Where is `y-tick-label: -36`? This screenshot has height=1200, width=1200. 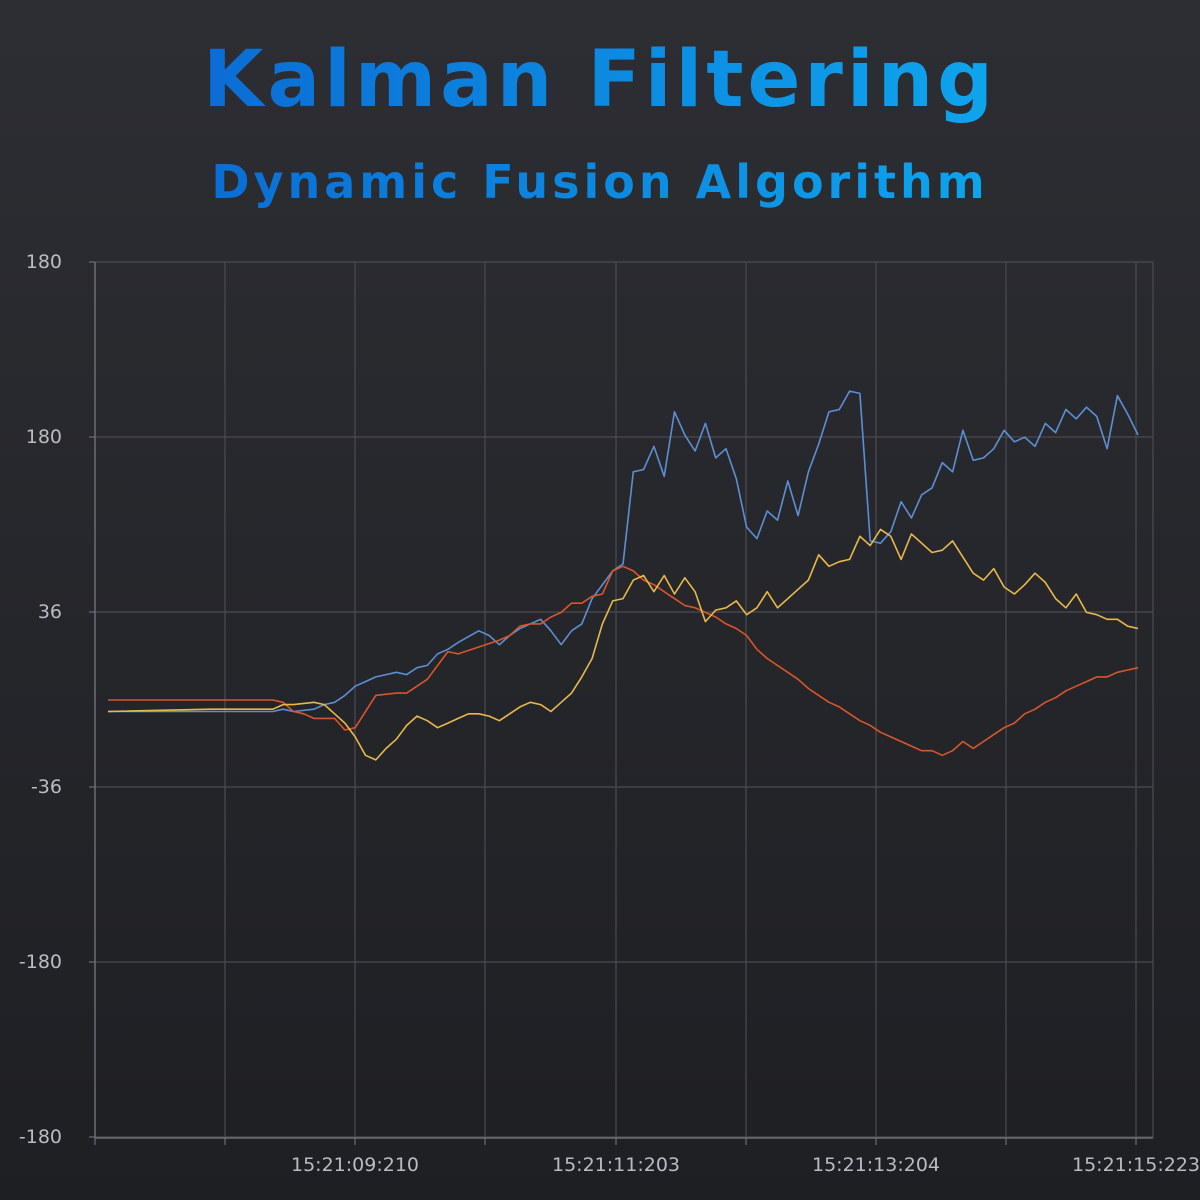
y-tick-label: -36 is located at coordinates (46, 787).